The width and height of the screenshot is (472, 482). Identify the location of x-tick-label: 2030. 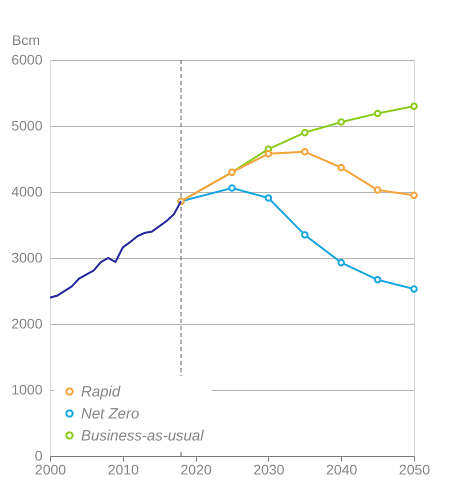
(269, 470).